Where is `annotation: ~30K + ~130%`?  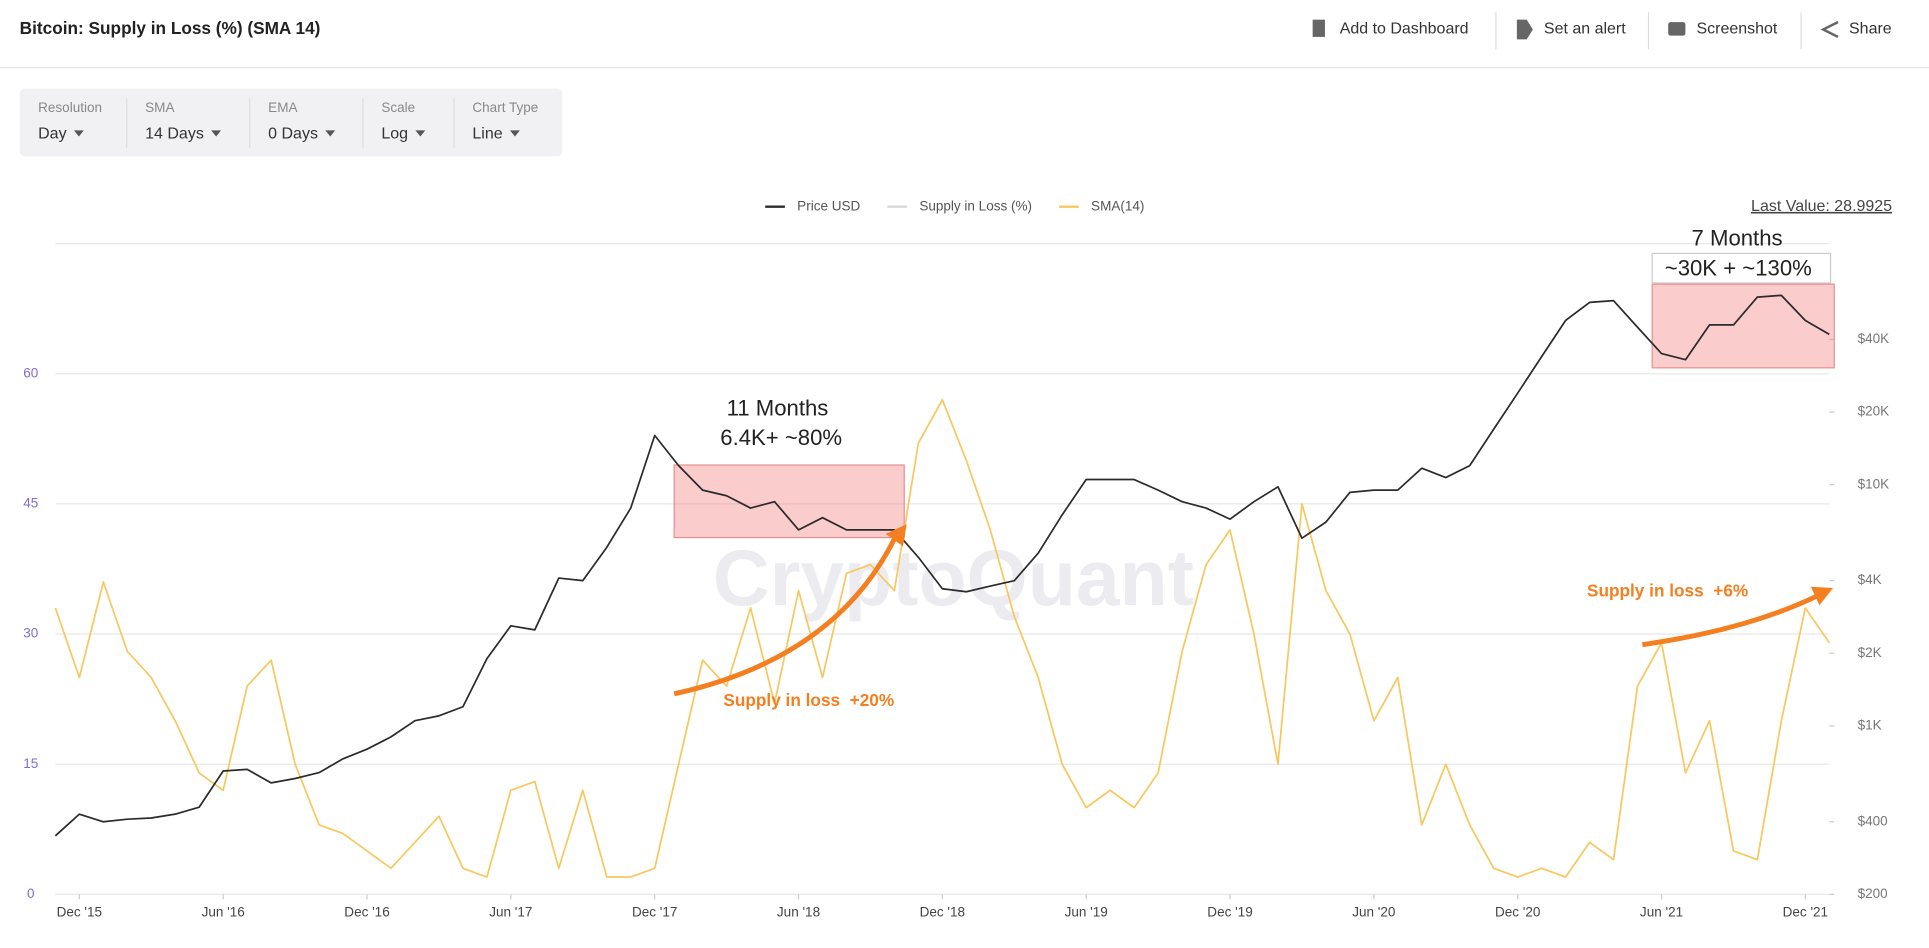 annotation: ~30K + ~130% is located at coordinates (1738, 267).